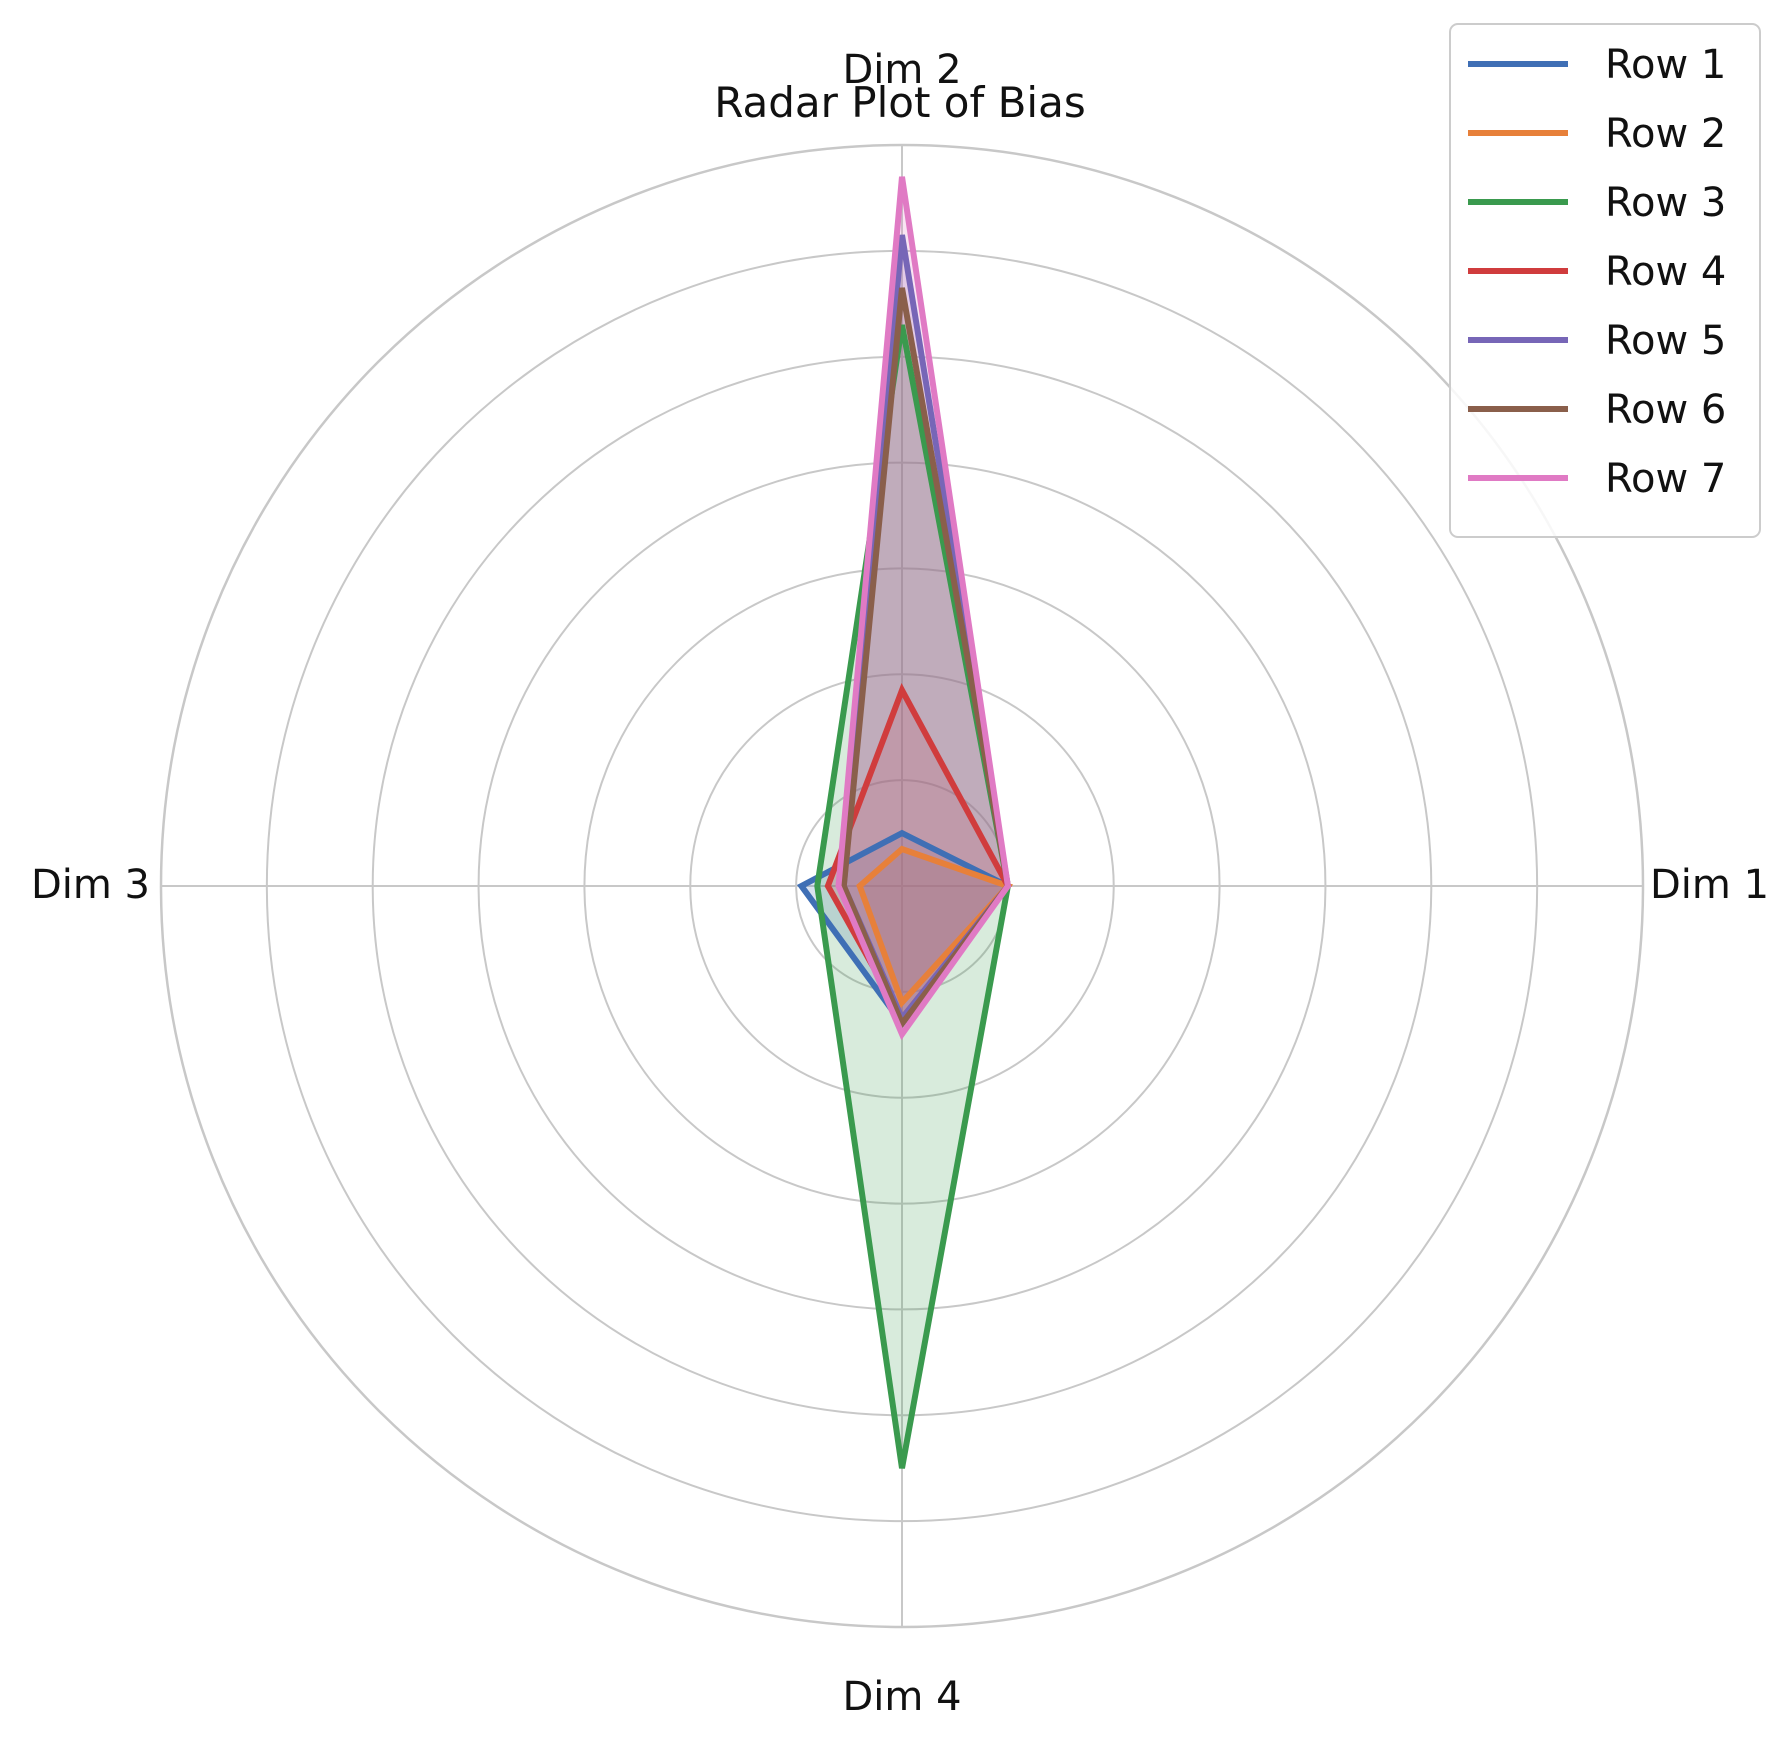  I want to click on axis-label-dim-1: Dim 1, so click(1709, 885).